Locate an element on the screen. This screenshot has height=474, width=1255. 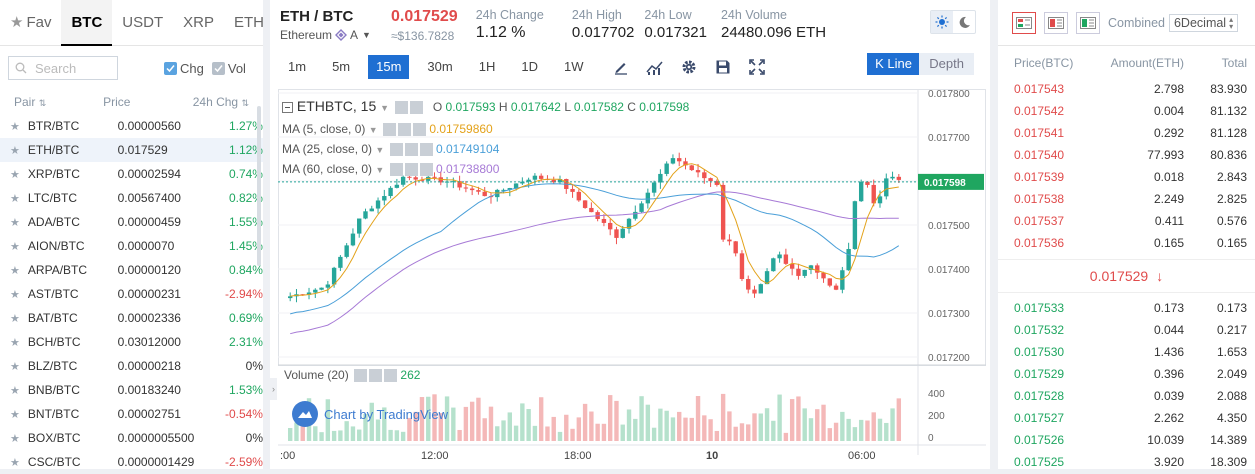
view-bids-button is located at coordinates (1088, 22).